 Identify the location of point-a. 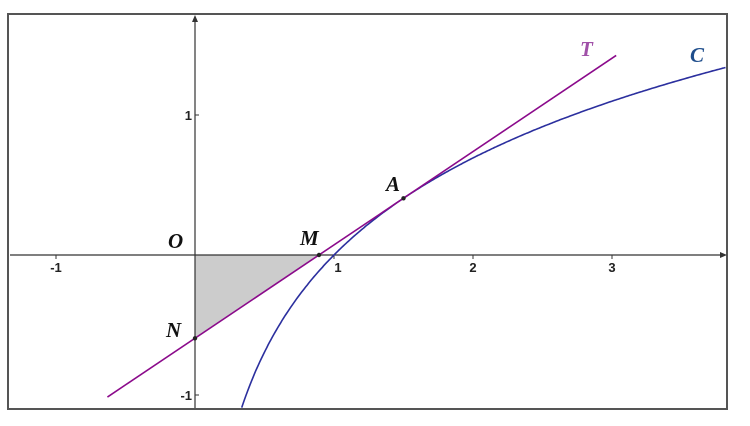
(403, 198).